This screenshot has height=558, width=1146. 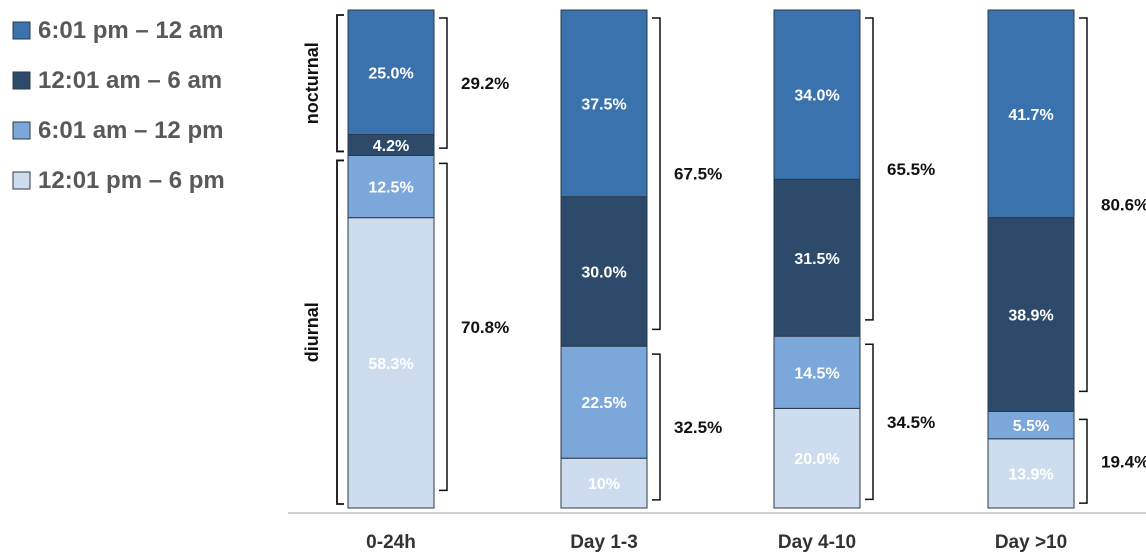 What do you see at coordinates (130, 80) in the screenshot?
I see `legend-entry-12-01-am-6-am: 12:01 am – 6 am` at bounding box center [130, 80].